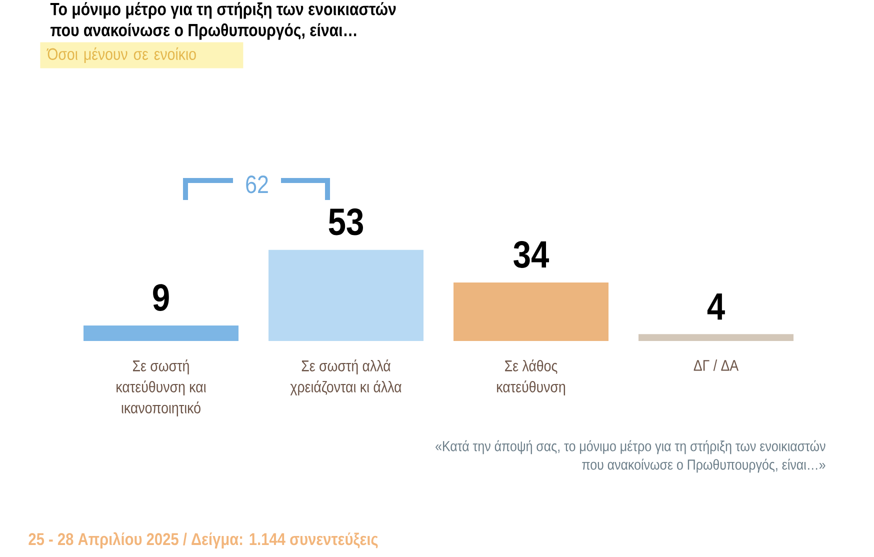  What do you see at coordinates (121, 55) in the screenshot?
I see `chart-subtitle: Όσοι μένουν σε ενοίκιο` at bounding box center [121, 55].